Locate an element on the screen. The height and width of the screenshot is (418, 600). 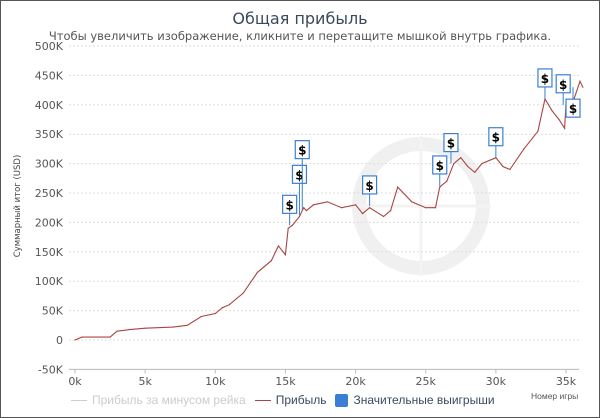
legend-wins-square-icon is located at coordinates (342, 400).